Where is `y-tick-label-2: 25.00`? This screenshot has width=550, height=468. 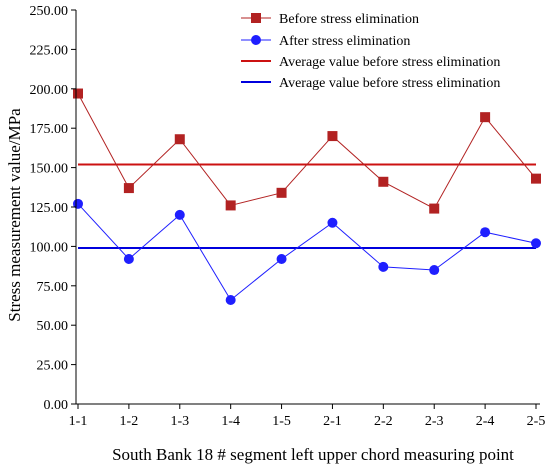
y-tick-label-2: 25.00 is located at coordinates (53, 366).